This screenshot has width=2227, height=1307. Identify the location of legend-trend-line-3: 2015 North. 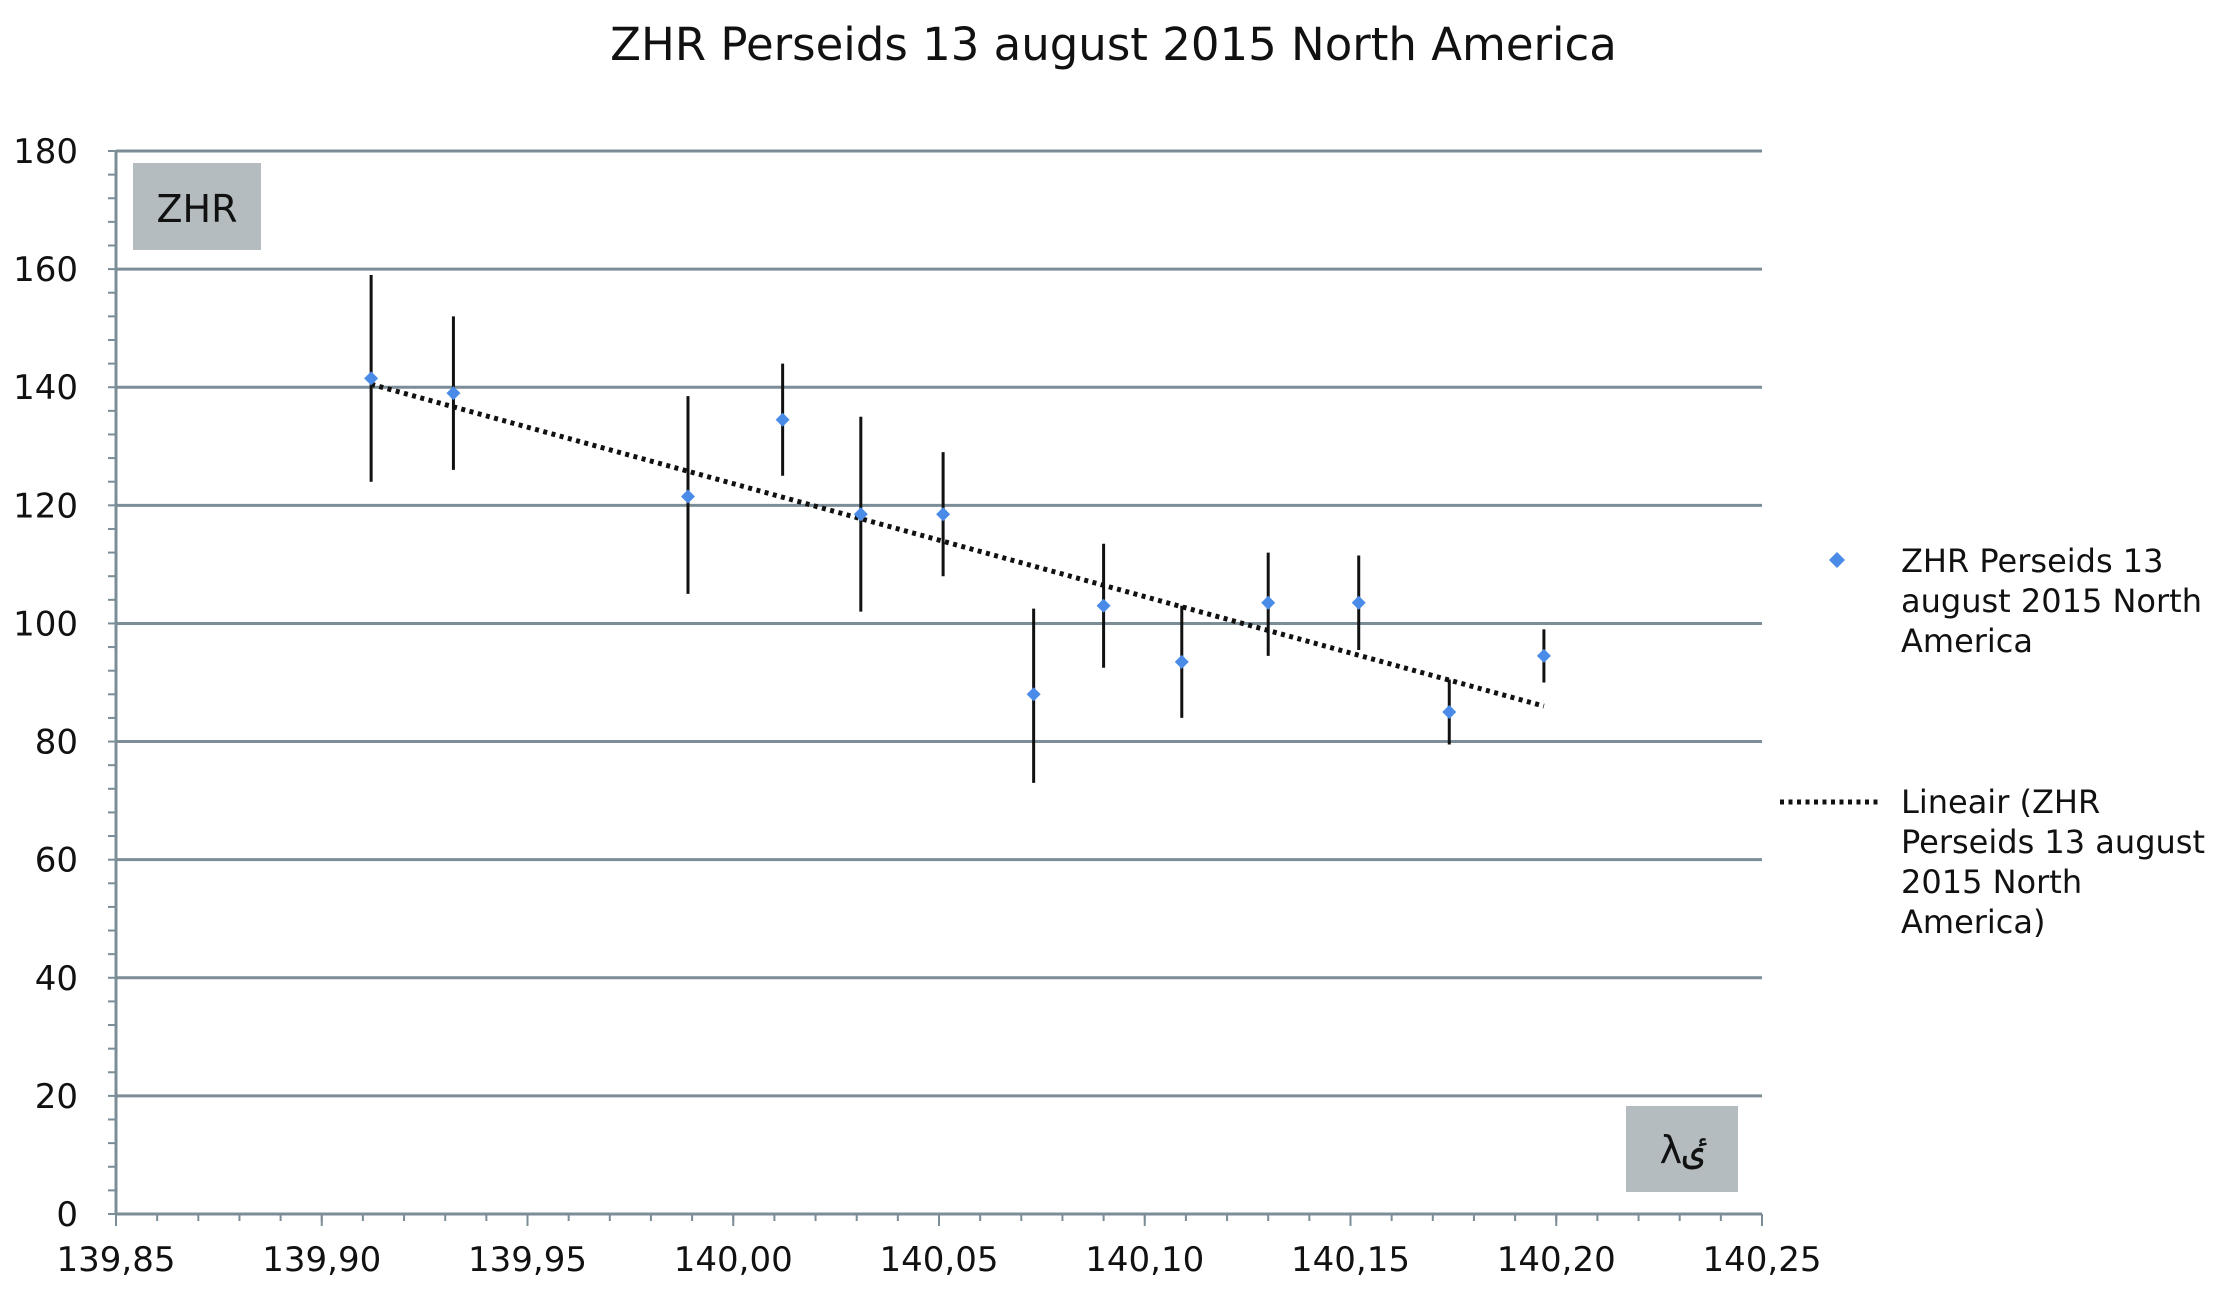
(1991, 882).